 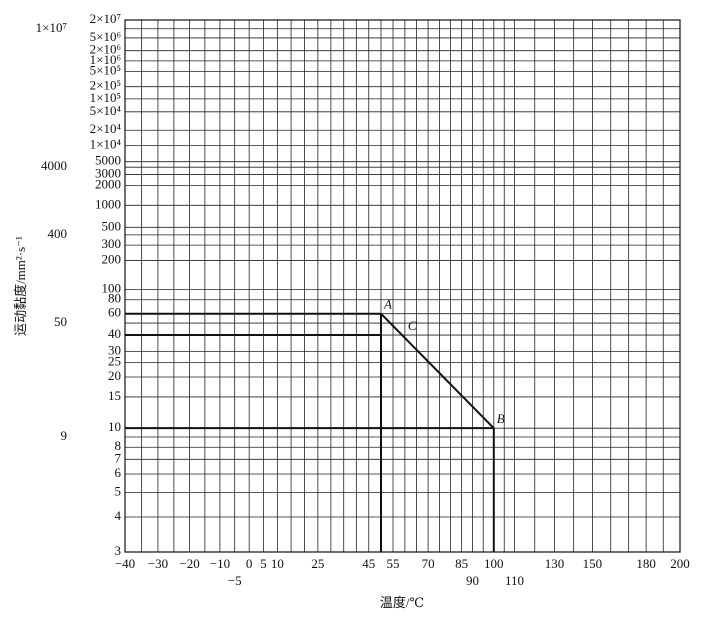 What do you see at coordinates (235, 580) in the screenshot?
I see `x-tick-label: −5` at bounding box center [235, 580].